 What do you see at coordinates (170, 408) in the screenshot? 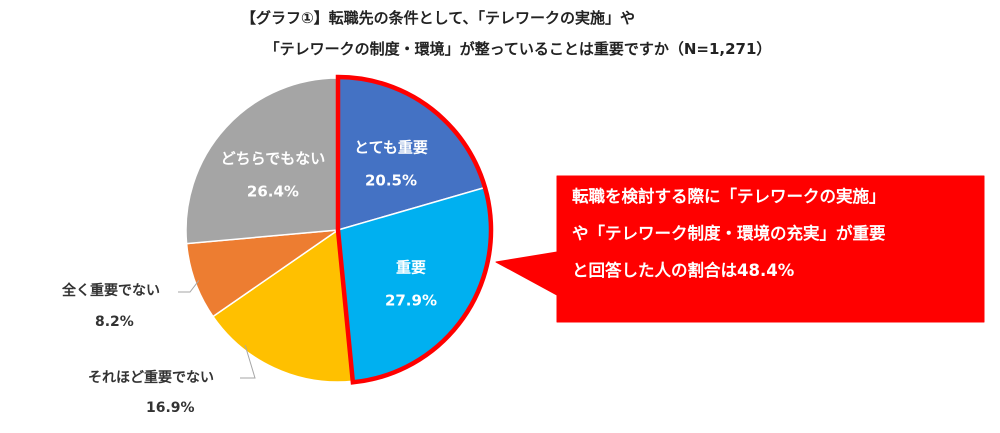
I see `slice-value-not-so-important: 16.9%` at bounding box center [170, 408].